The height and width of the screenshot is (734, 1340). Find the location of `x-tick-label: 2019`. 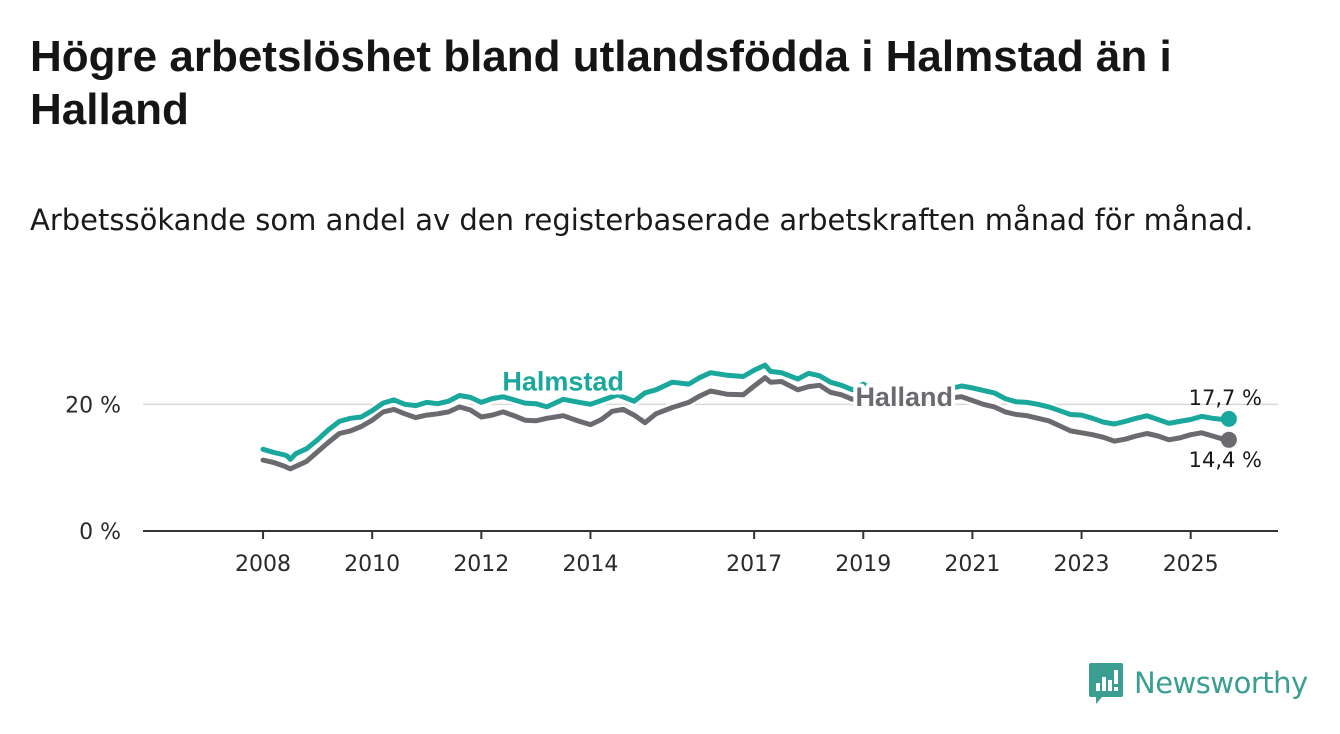

x-tick-label: 2019 is located at coordinates (863, 564).